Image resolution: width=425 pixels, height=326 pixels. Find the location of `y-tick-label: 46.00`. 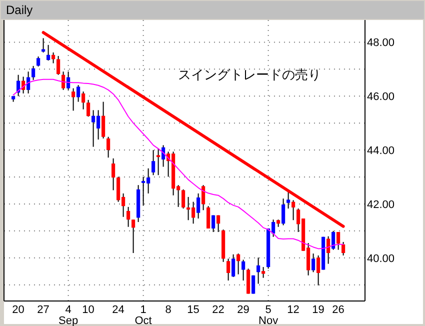

y-tick-label: 46.00 is located at coordinates (381, 97).